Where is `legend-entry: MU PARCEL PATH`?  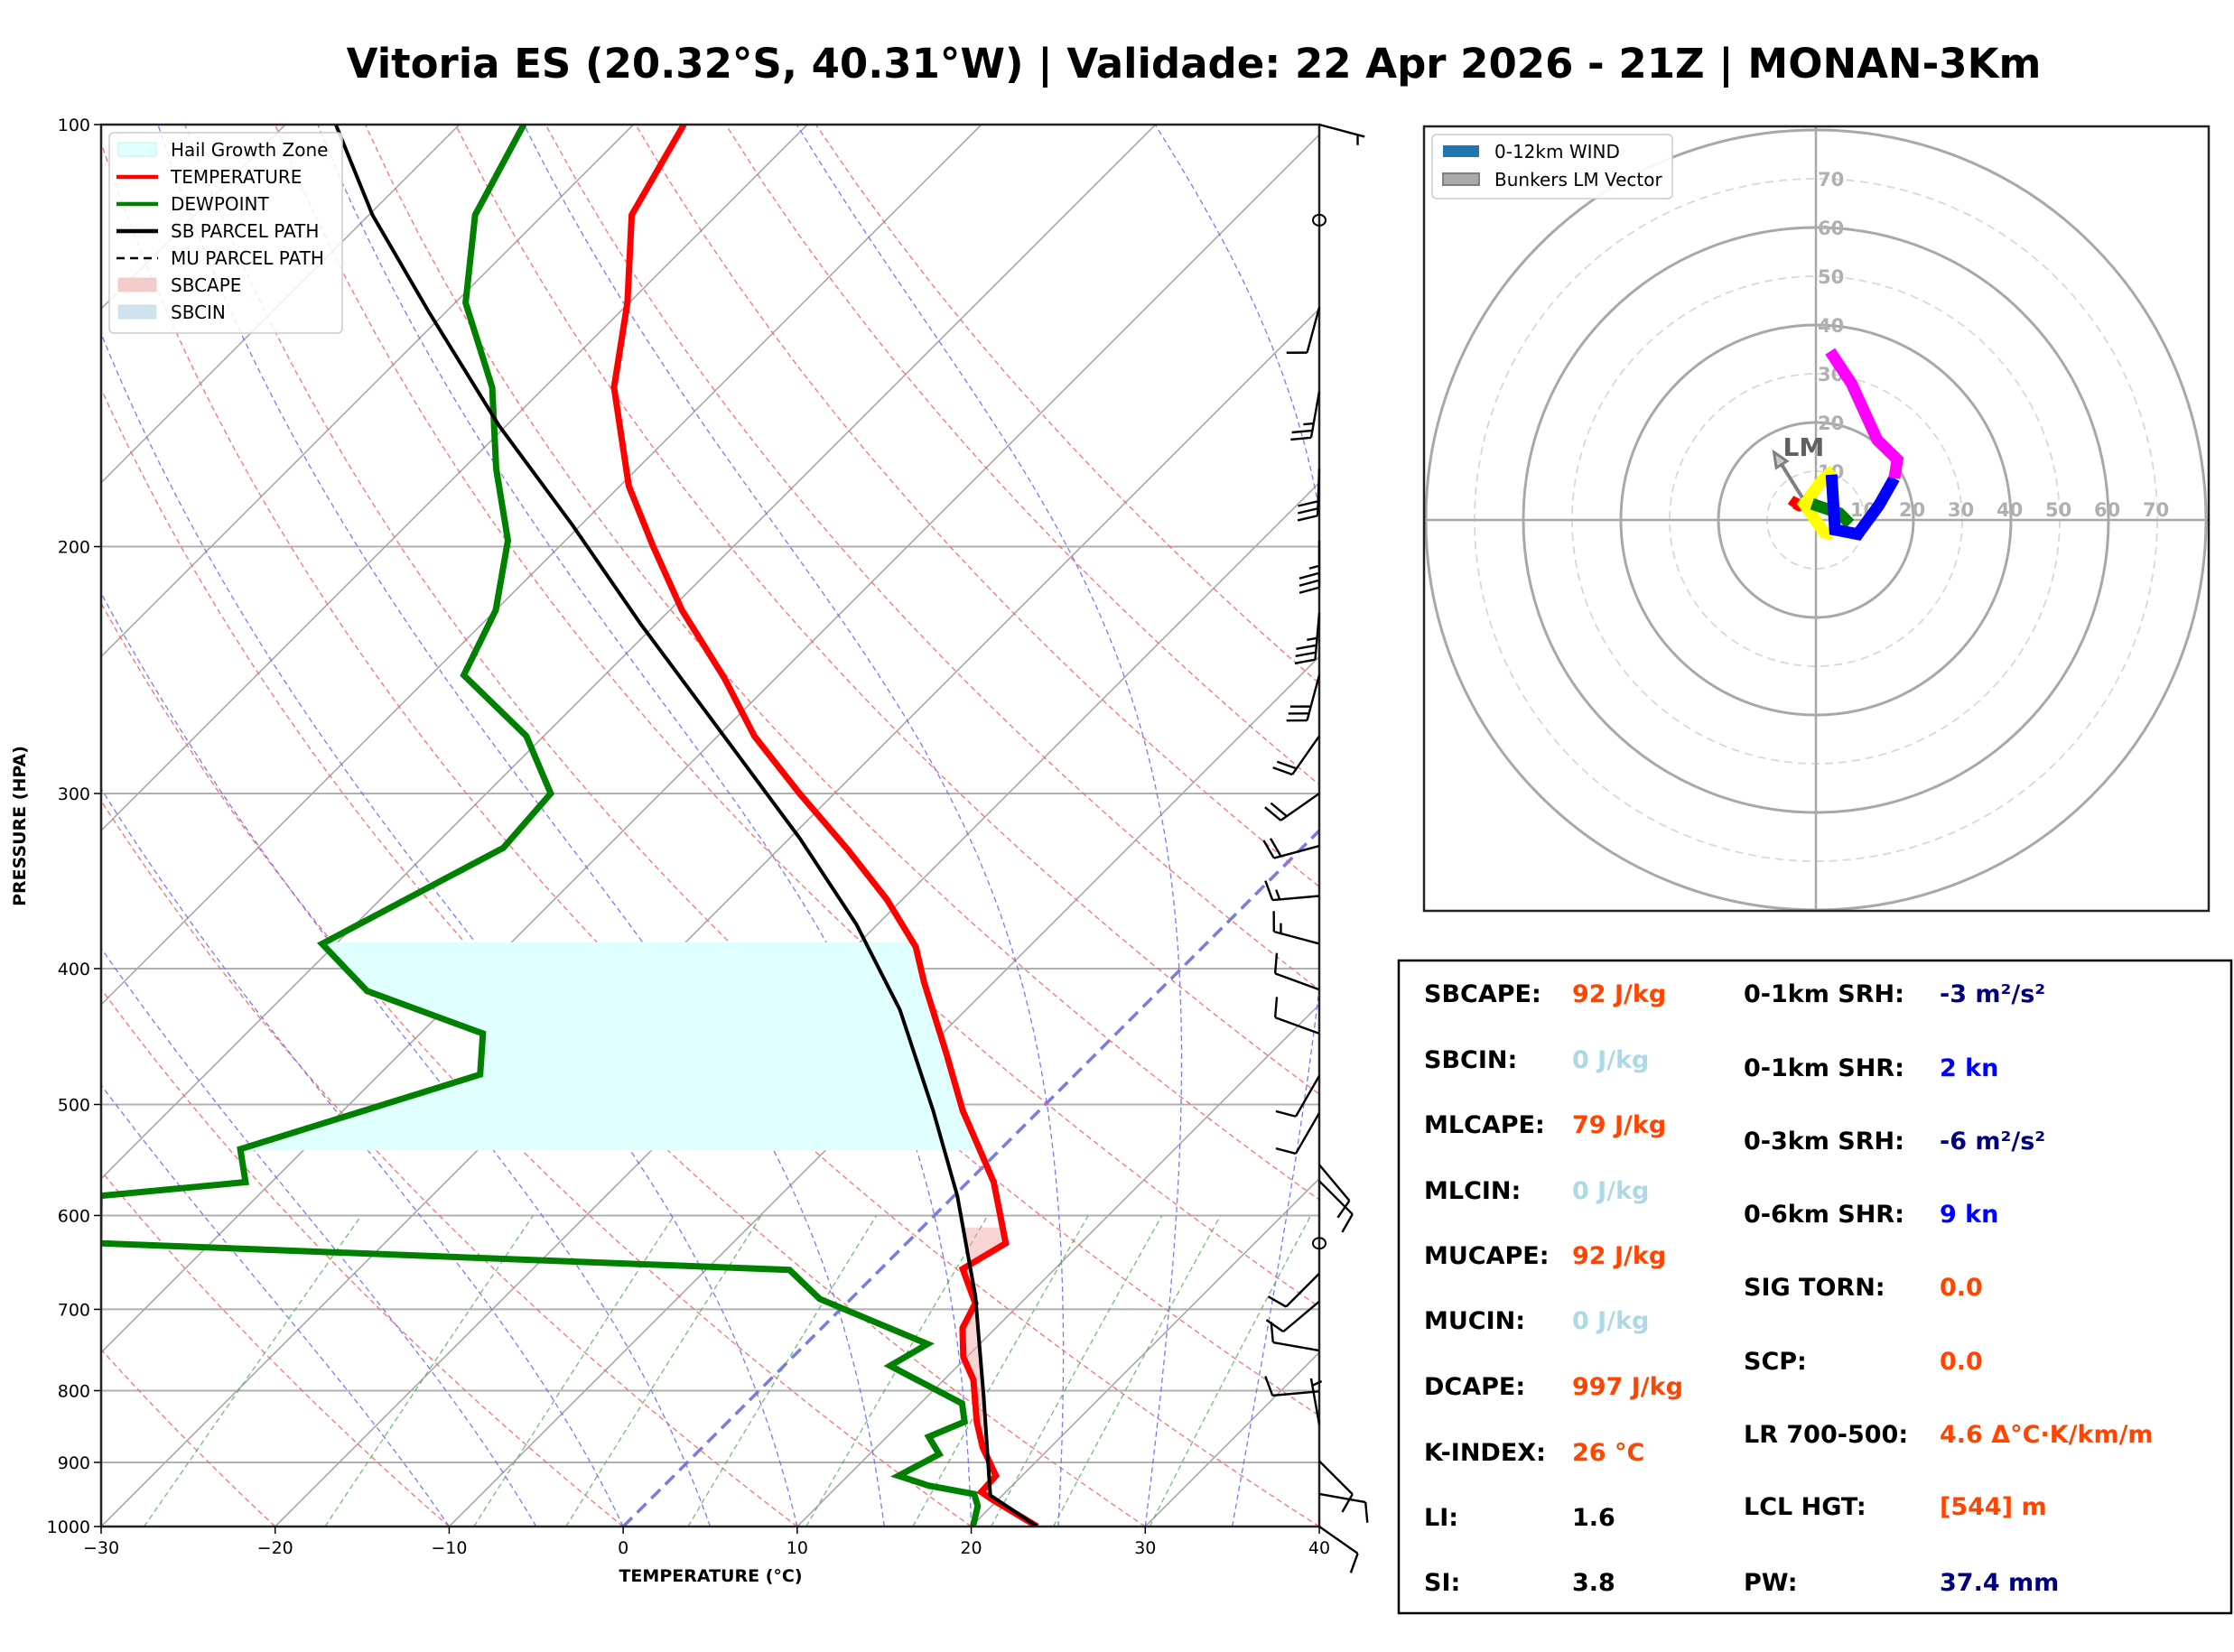 legend-entry: MU PARCEL PATH is located at coordinates (220, 258).